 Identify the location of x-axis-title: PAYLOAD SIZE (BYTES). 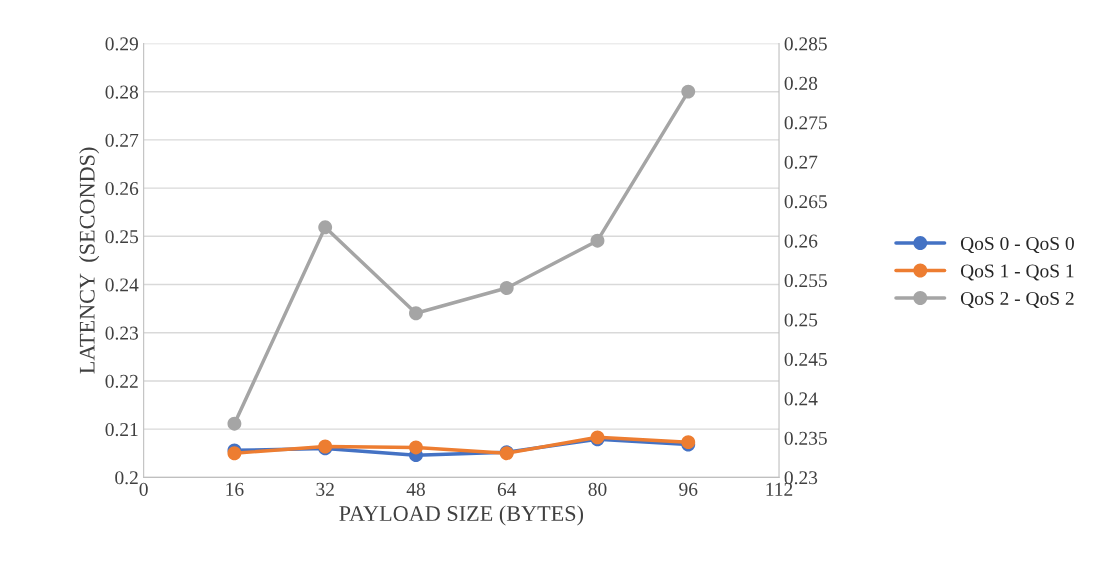
(461, 515).